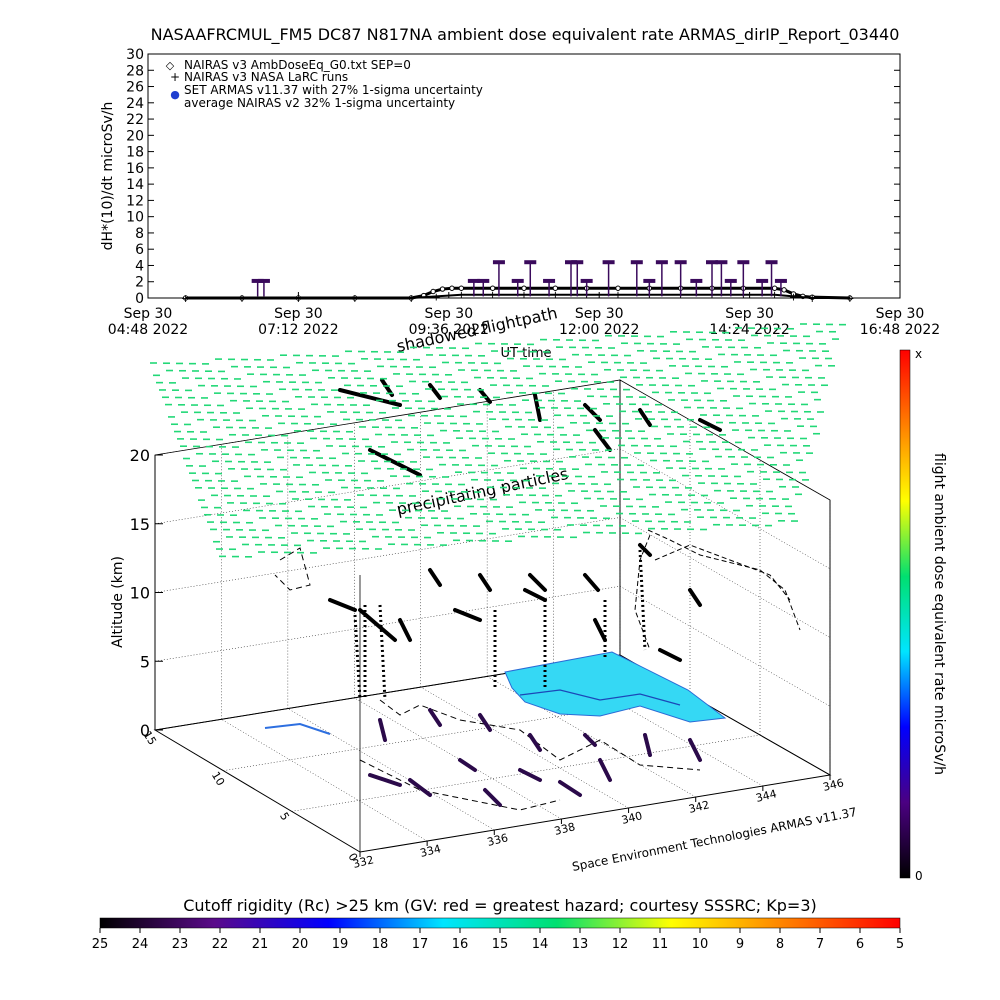 The width and height of the screenshot is (1000, 1000). I want to click on y-tick-label: 6, so click(139, 250).